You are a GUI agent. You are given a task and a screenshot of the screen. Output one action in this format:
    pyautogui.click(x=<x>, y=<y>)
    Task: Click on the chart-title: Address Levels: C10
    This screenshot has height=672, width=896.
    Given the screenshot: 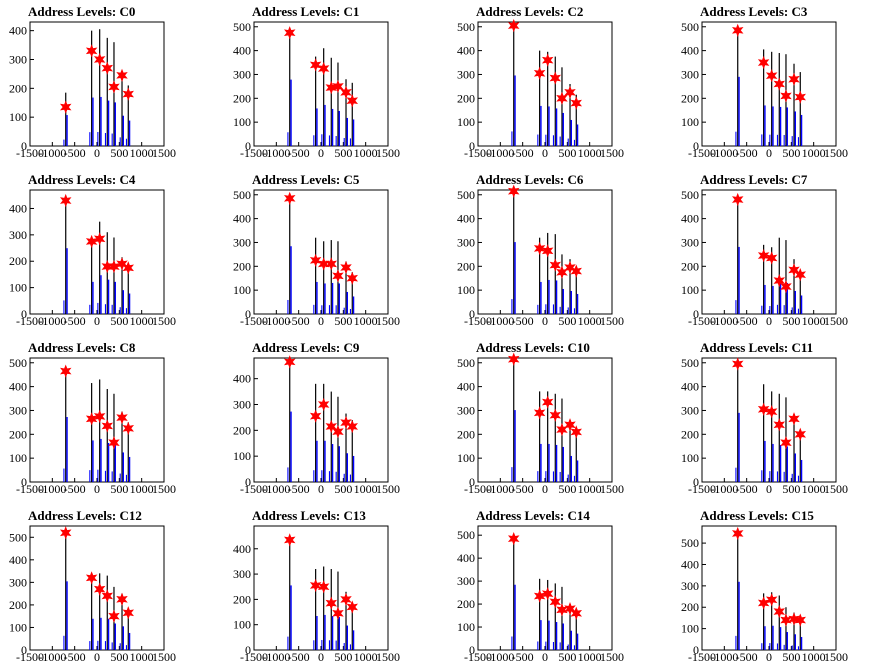 What is the action you would take?
    pyautogui.click(x=533, y=347)
    